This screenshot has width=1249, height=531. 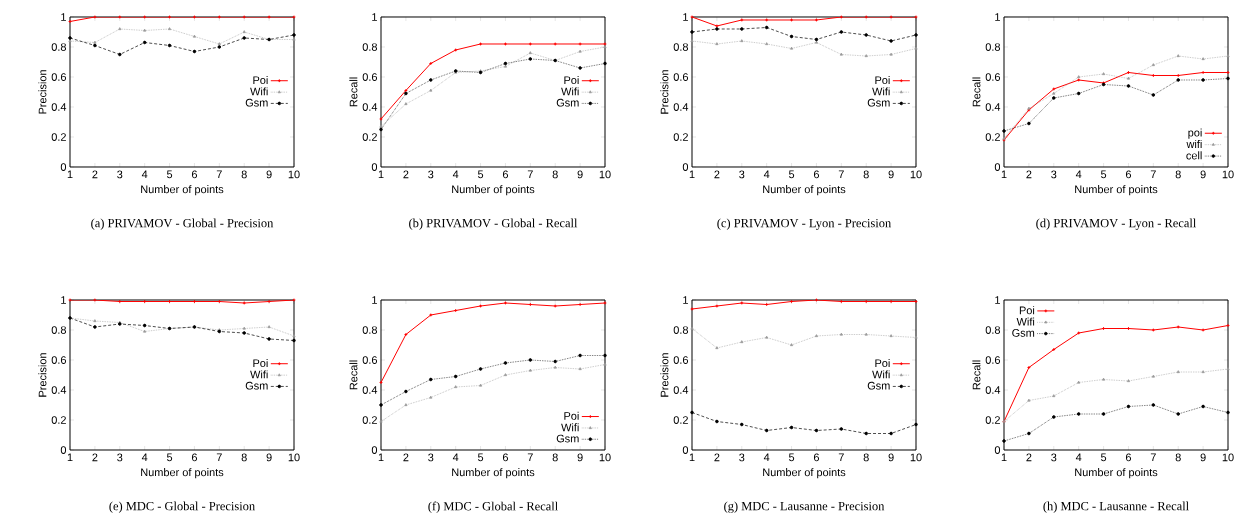 I want to click on y-axis-title: Recall, so click(x=976, y=375).